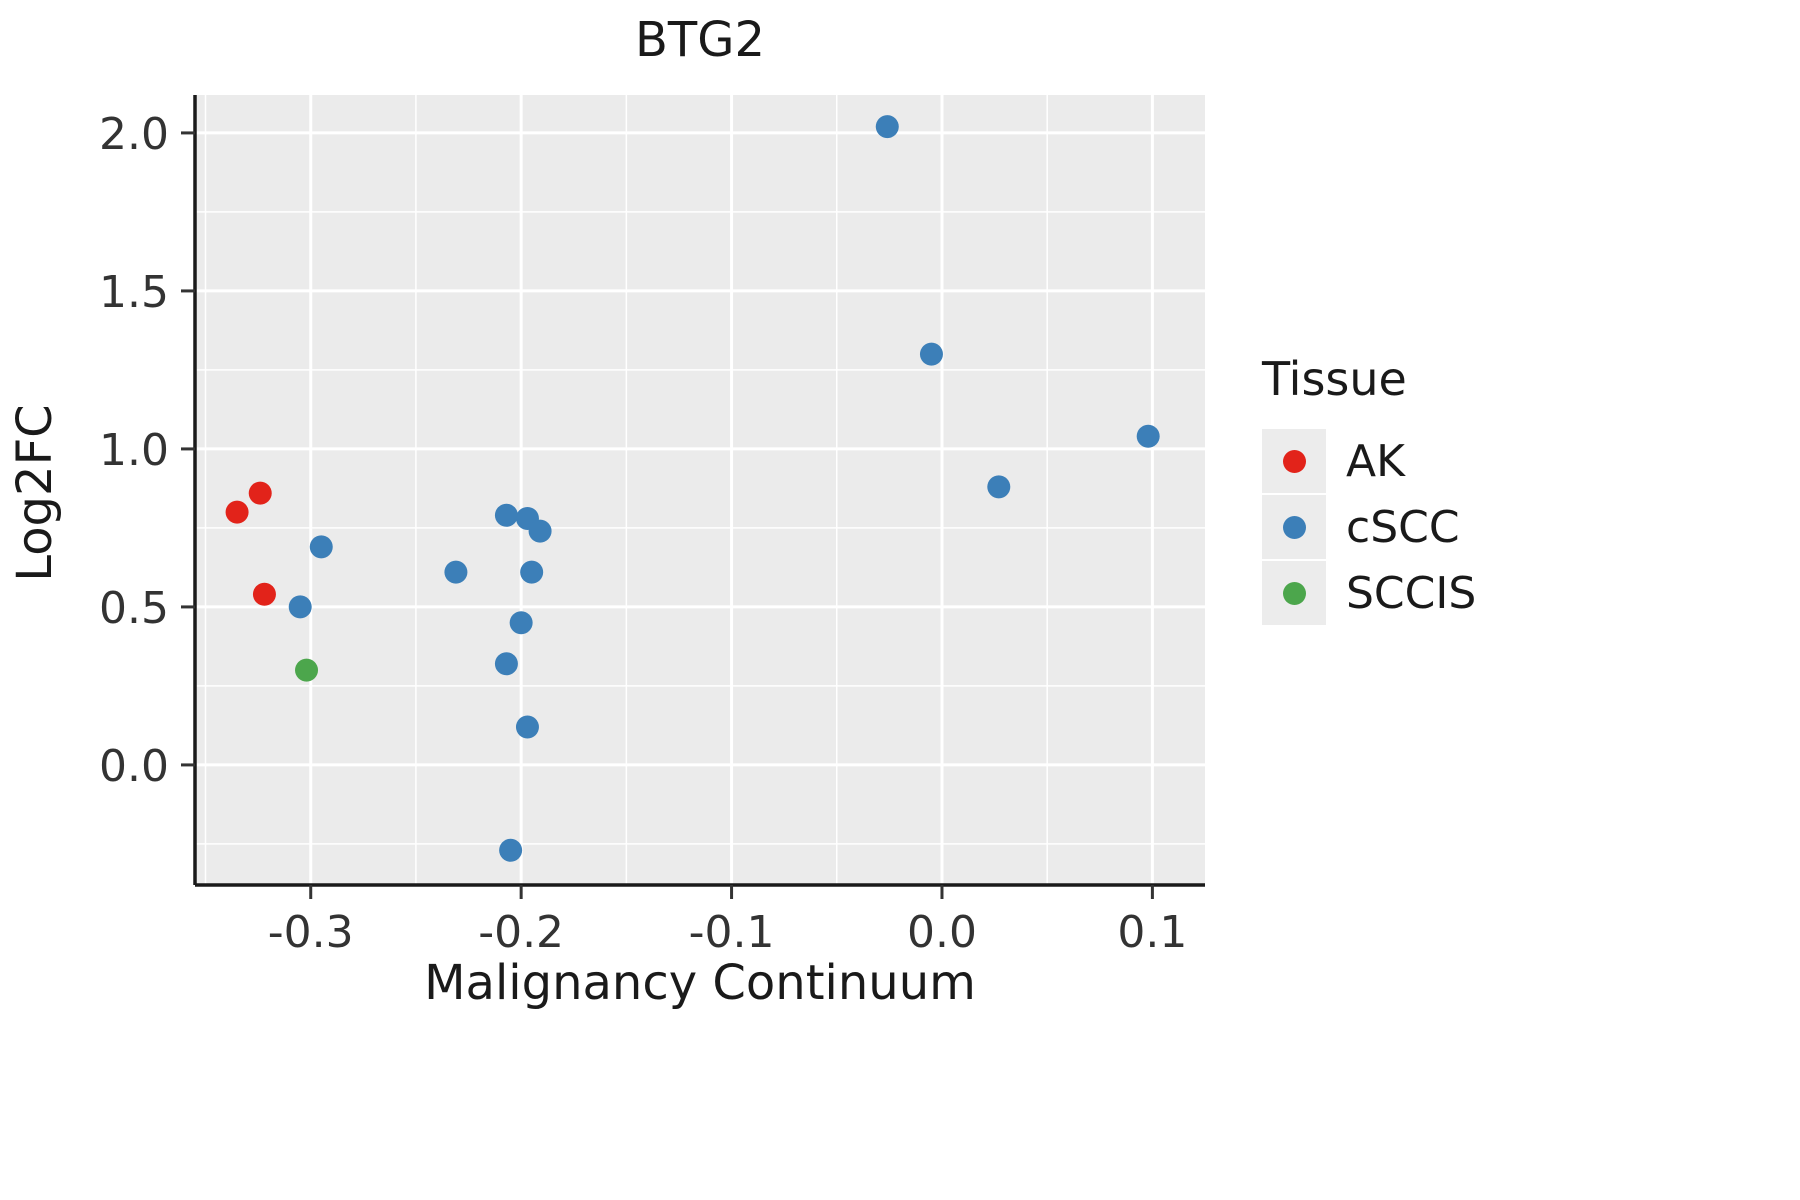 This screenshot has height=1200, width=1800. What do you see at coordinates (1411, 593) in the screenshot?
I see `legend-label: SCCIS` at bounding box center [1411, 593].